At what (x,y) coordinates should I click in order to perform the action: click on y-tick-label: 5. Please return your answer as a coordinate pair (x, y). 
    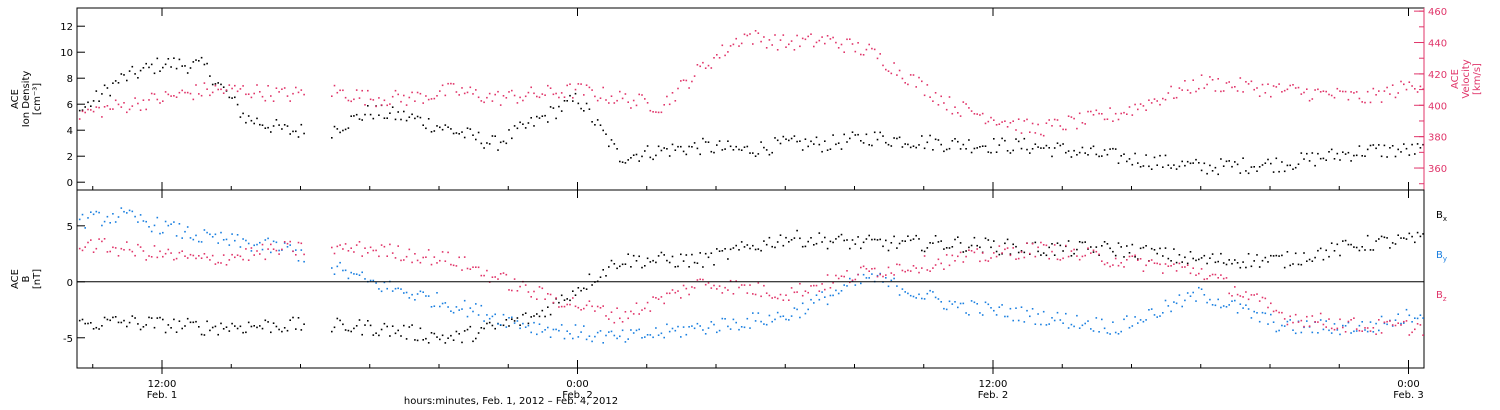
    Looking at the image, I should click on (70, 227).